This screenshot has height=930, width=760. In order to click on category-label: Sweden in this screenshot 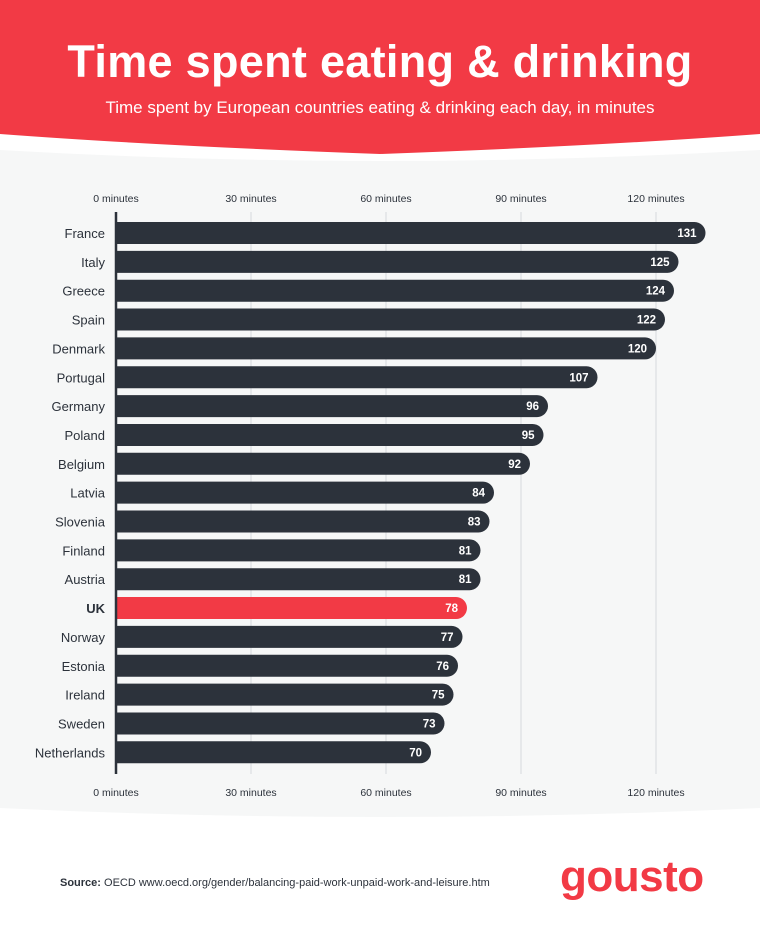, I will do `click(81, 723)`.